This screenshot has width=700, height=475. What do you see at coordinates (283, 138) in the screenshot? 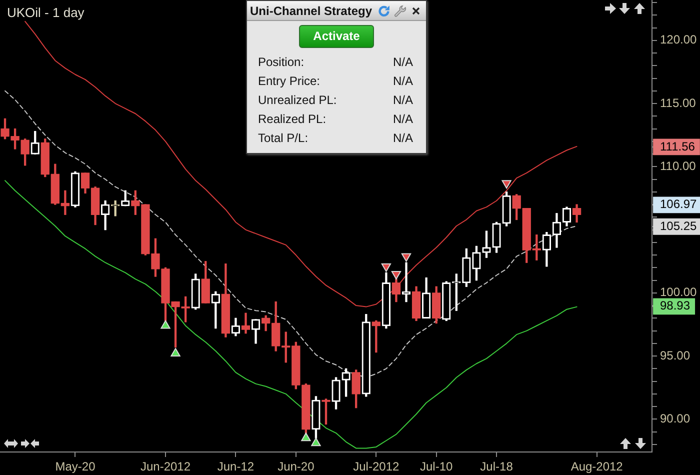
I see `annotation: Total P/L:` at bounding box center [283, 138].